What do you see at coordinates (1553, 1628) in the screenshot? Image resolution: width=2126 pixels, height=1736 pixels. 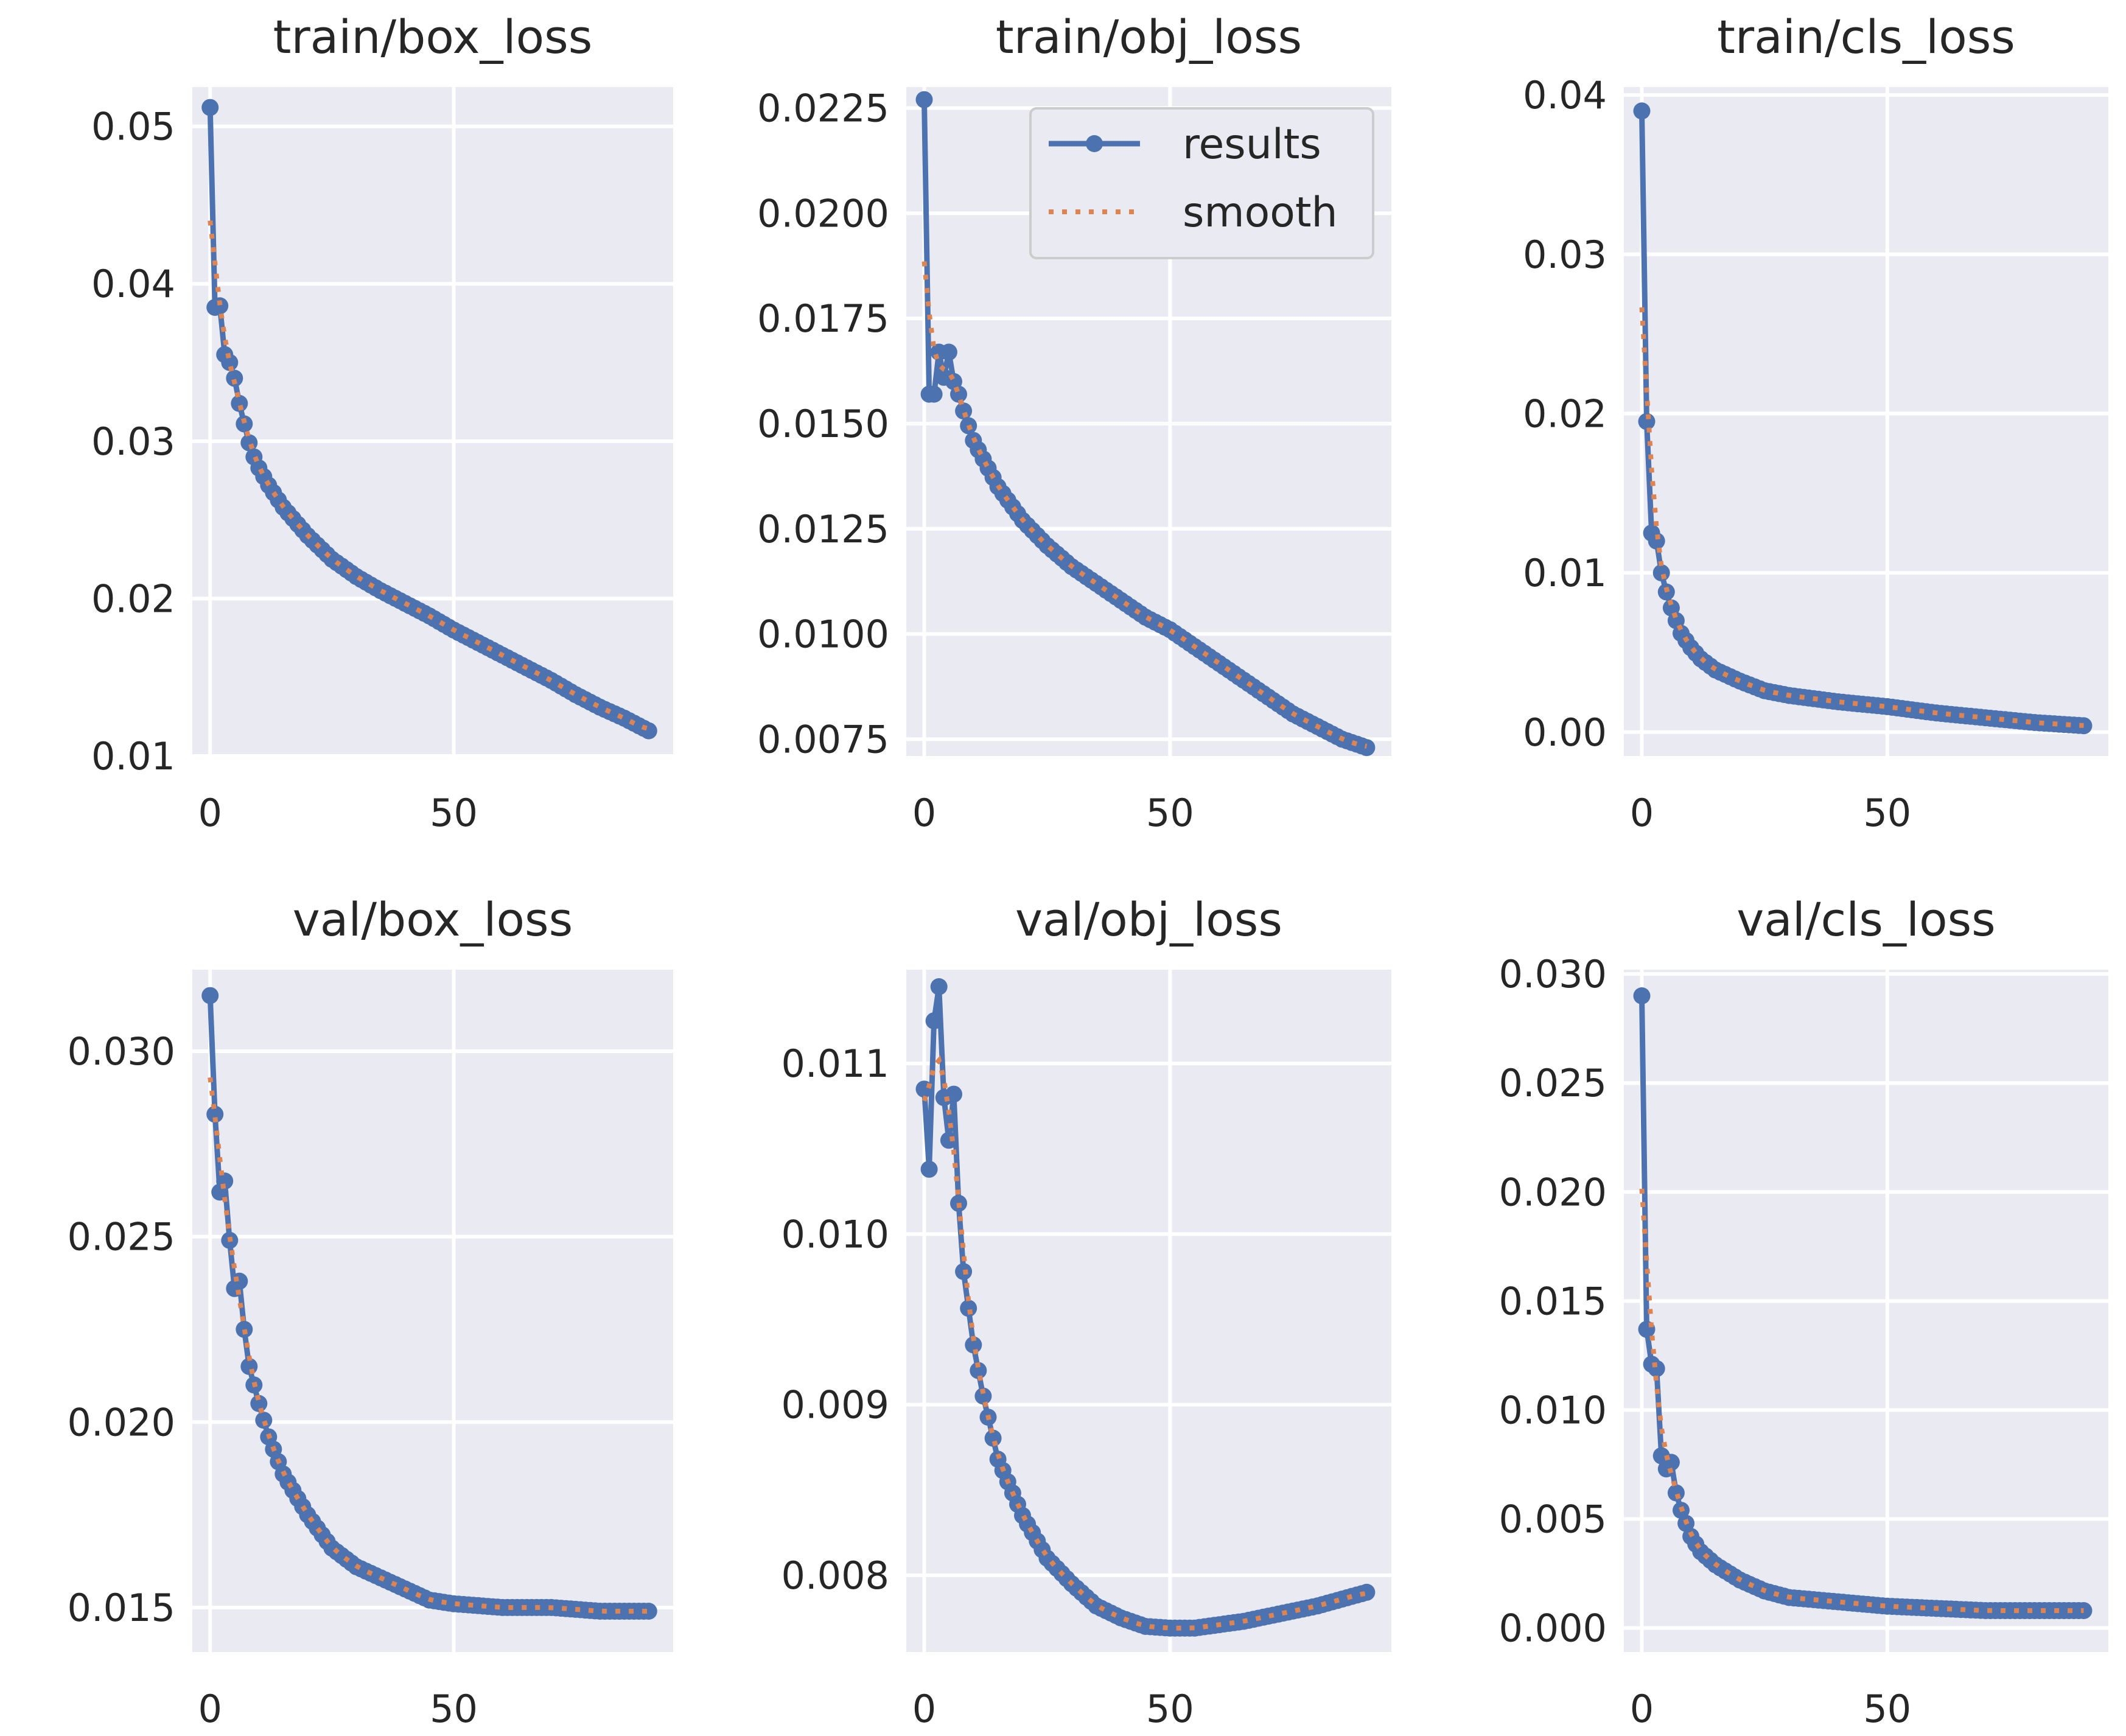 I see `y-tick-label: 0.000` at bounding box center [1553, 1628].